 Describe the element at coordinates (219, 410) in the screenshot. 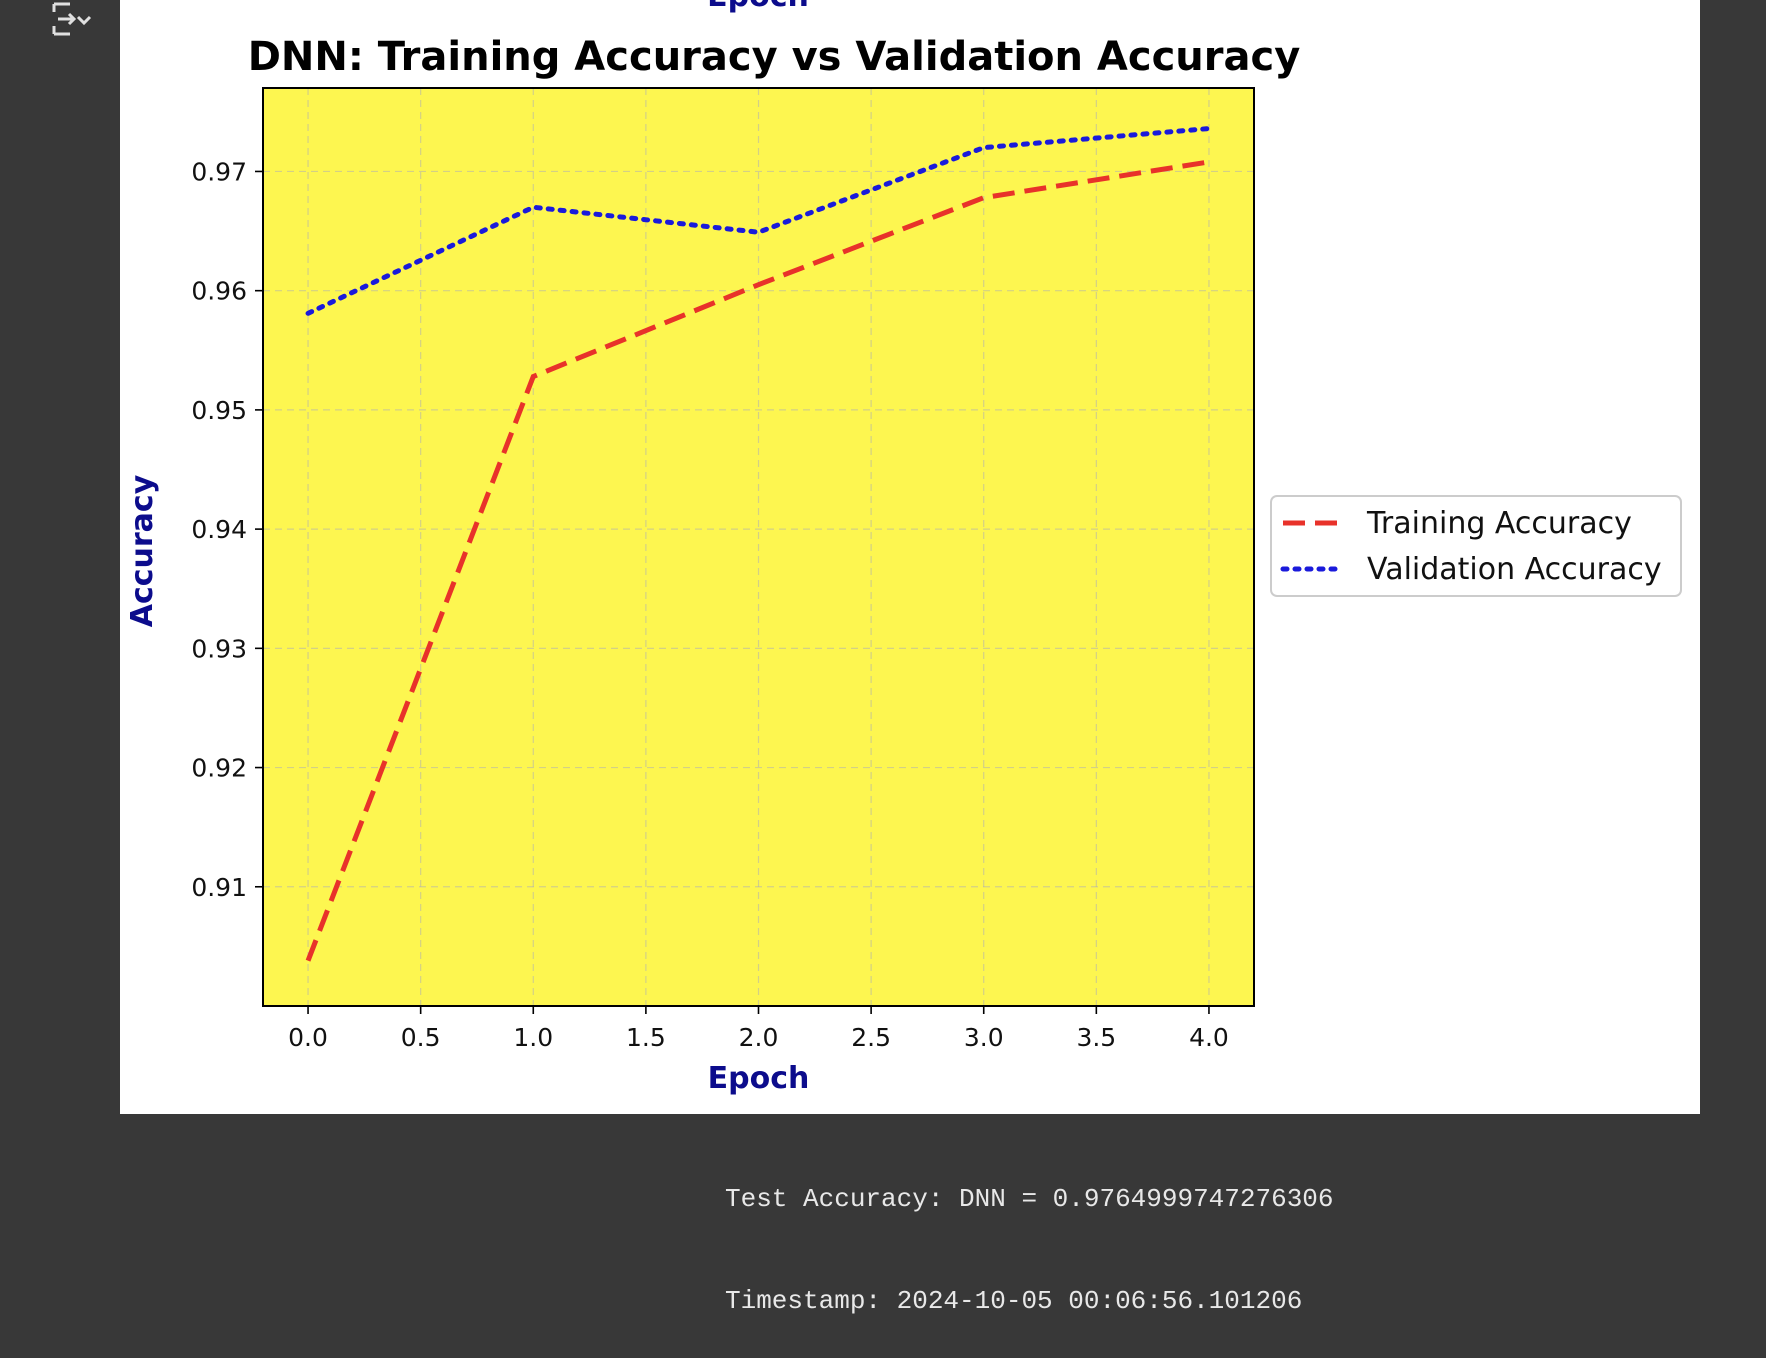

I see `y-tick-label: 0.95` at that location.